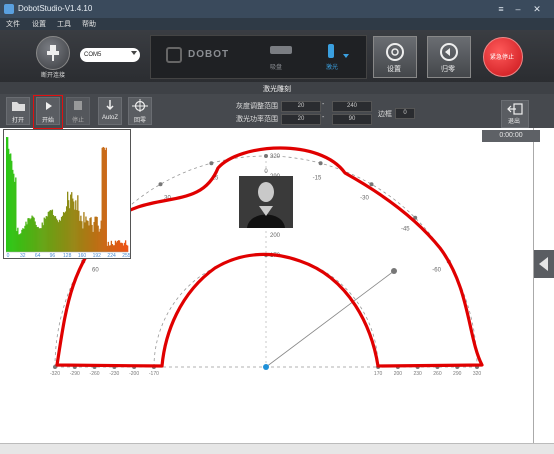 This screenshot has width=554, height=454. Describe the element at coordinates (174, 55) in the screenshot. I see `dobot-logo-icon` at that location.